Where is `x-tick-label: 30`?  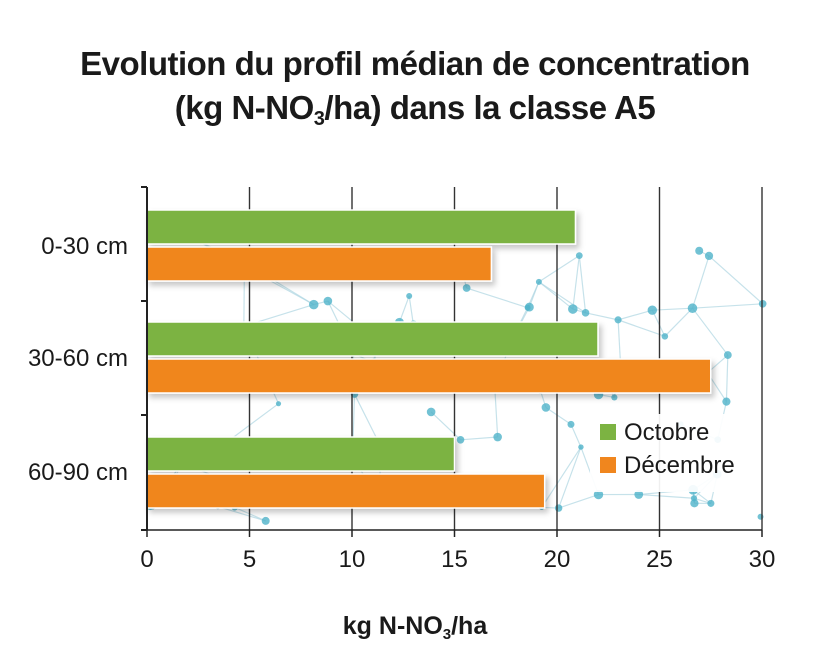 x-tick-label: 30 is located at coordinates (762, 559).